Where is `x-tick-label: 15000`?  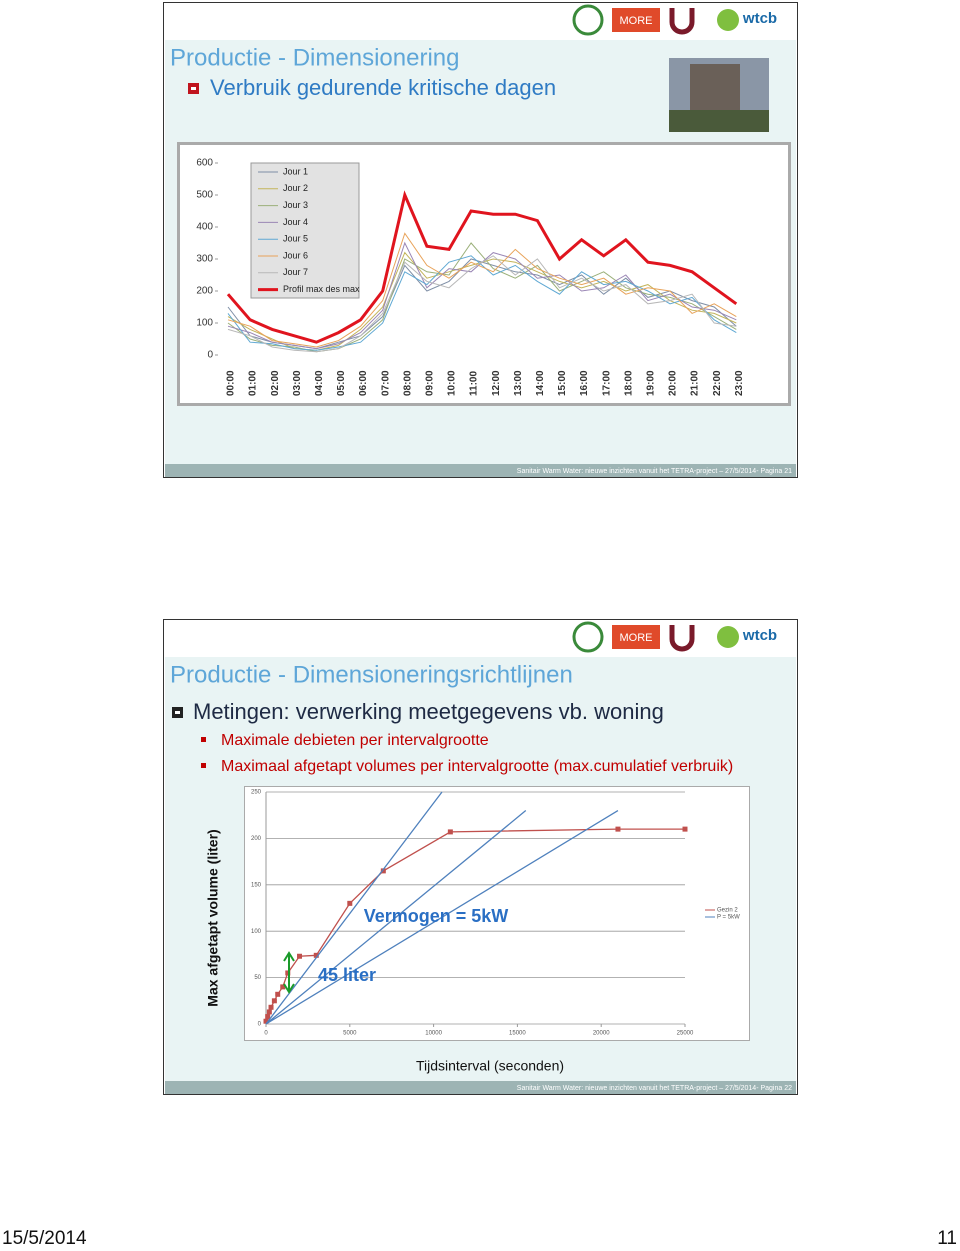 x-tick-label: 15000 is located at coordinates (517, 1034).